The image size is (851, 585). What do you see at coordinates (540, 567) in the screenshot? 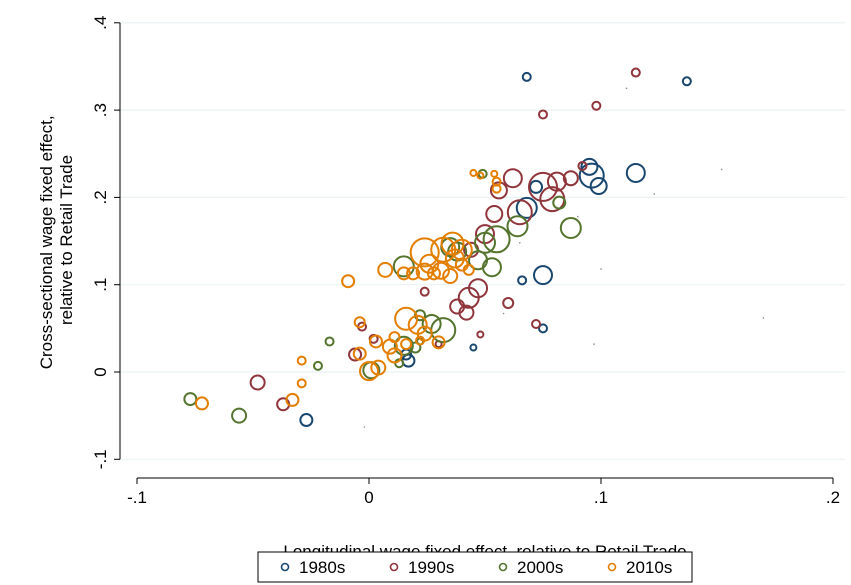
I see `legend-label-2000s: 2000s` at bounding box center [540, 567].